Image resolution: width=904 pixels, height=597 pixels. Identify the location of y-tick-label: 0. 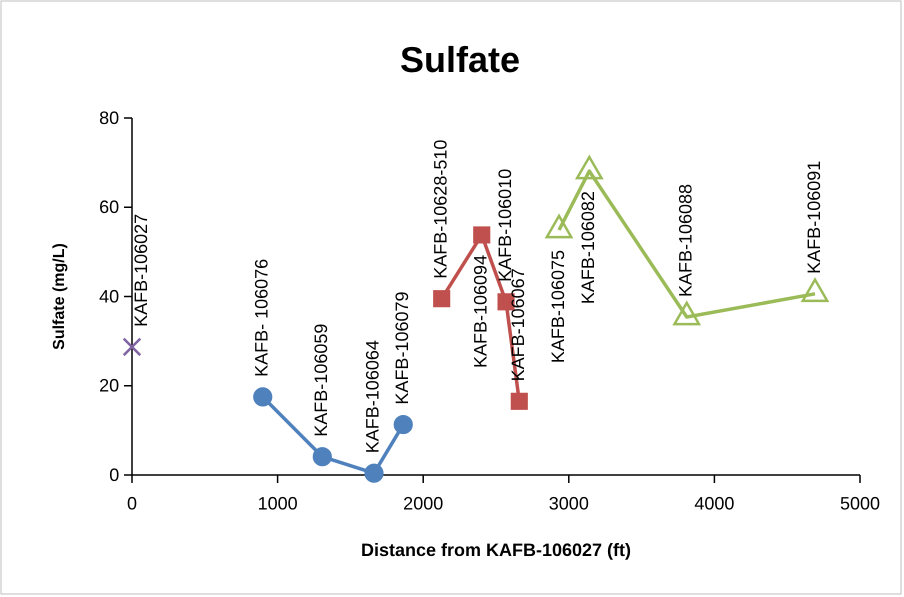
(114, 474).